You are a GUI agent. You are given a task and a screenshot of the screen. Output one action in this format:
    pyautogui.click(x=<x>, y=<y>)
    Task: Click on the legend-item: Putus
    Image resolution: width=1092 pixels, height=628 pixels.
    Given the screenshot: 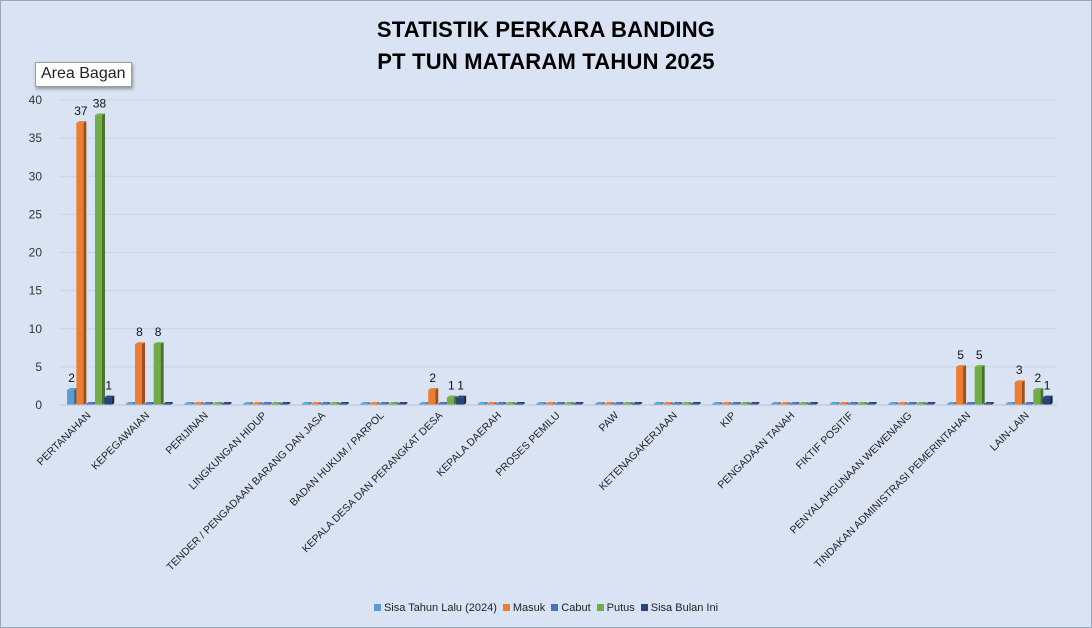 What is the action you would take?
    pyautogui.click(x=615, y=608)
    